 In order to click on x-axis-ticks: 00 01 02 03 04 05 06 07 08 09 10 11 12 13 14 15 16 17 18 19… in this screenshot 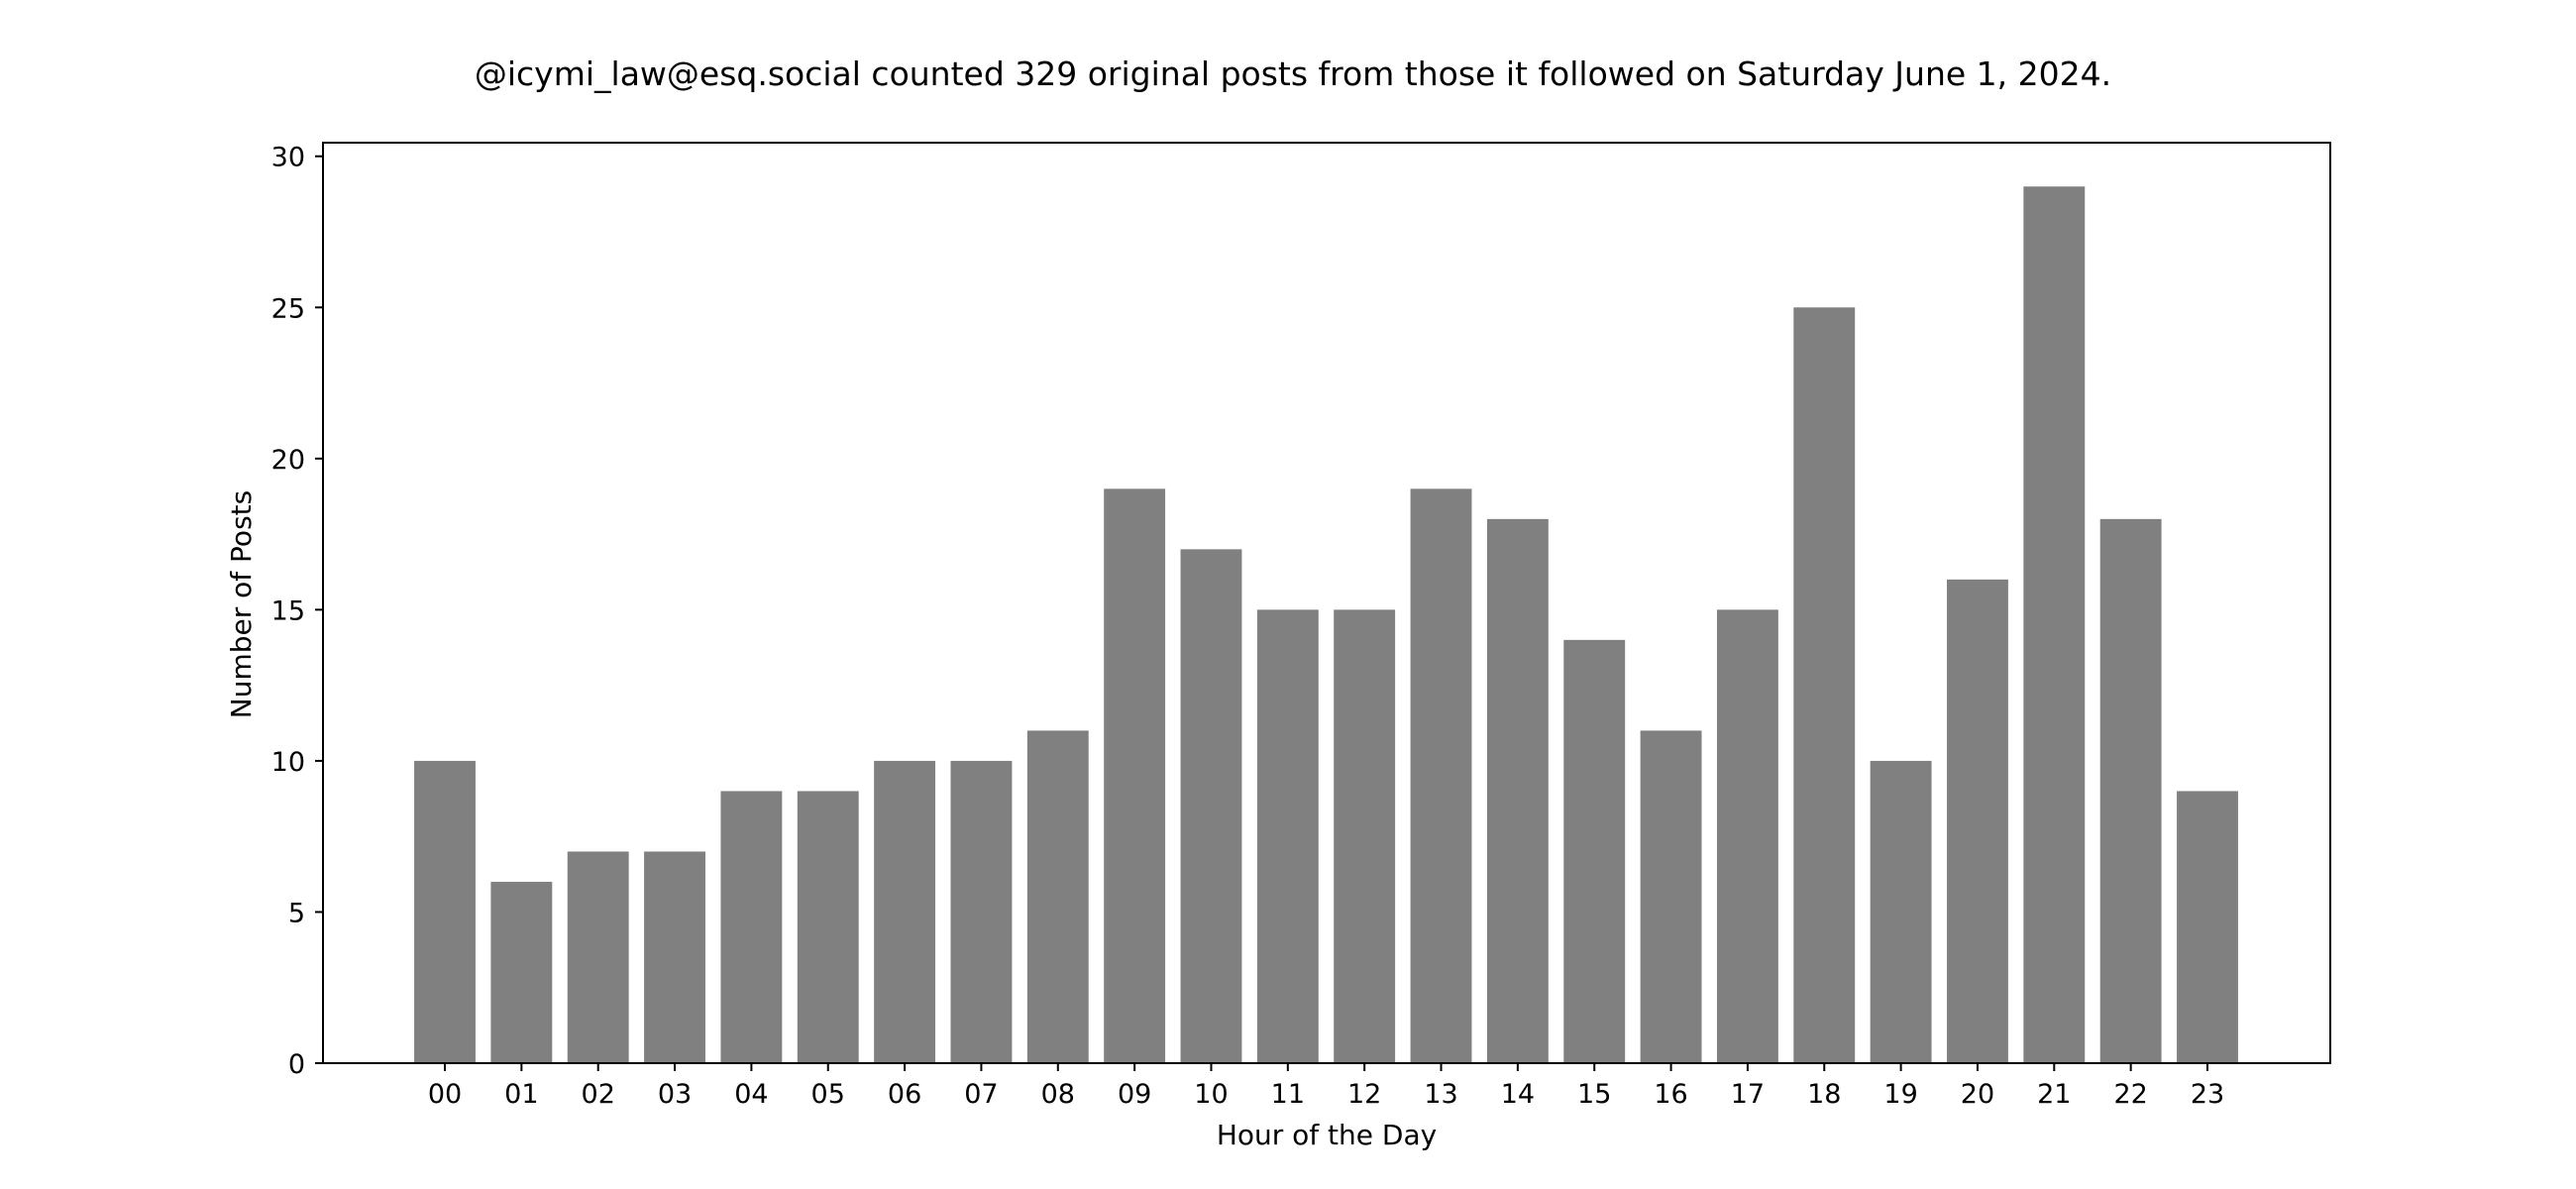, I will do `click(1326, 1087)`.